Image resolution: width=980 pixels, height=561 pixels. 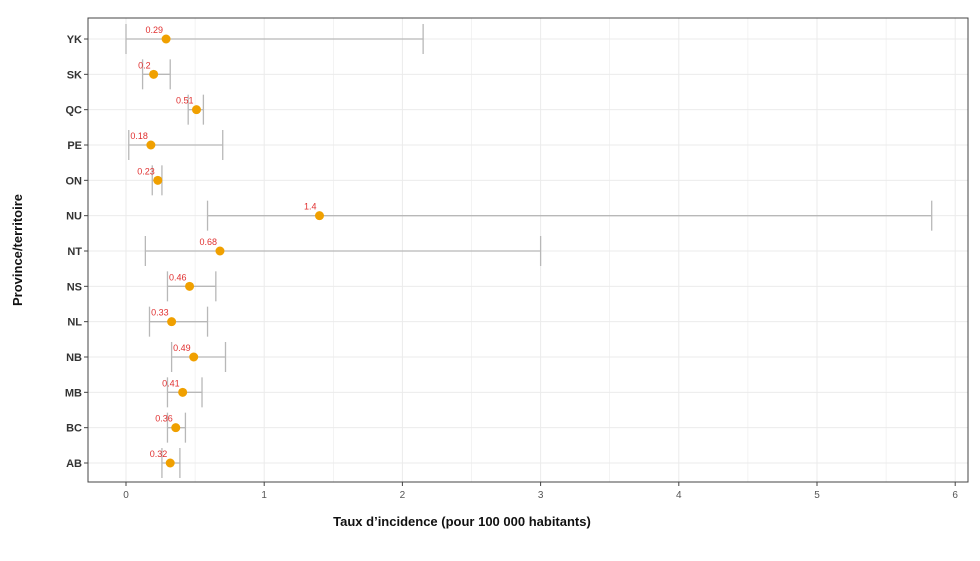 What do you see at coordinates (74, 40) in the screenshot?
I see `y-tick-label: YK` at bounding box center [74, 40].